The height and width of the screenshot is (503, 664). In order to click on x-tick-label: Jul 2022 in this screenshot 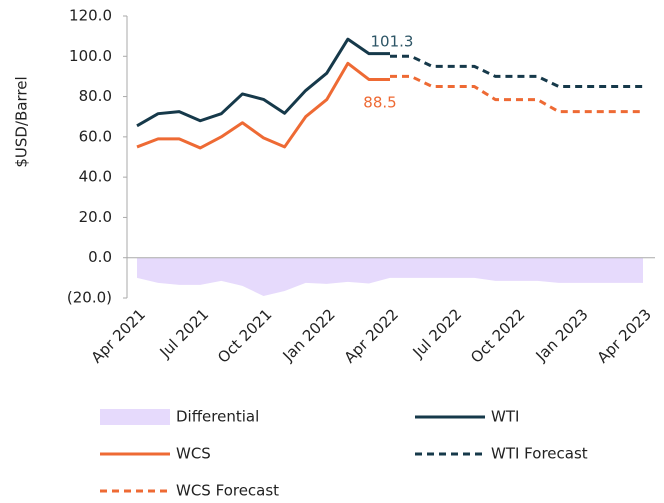, I will do `click(437, 333)`.